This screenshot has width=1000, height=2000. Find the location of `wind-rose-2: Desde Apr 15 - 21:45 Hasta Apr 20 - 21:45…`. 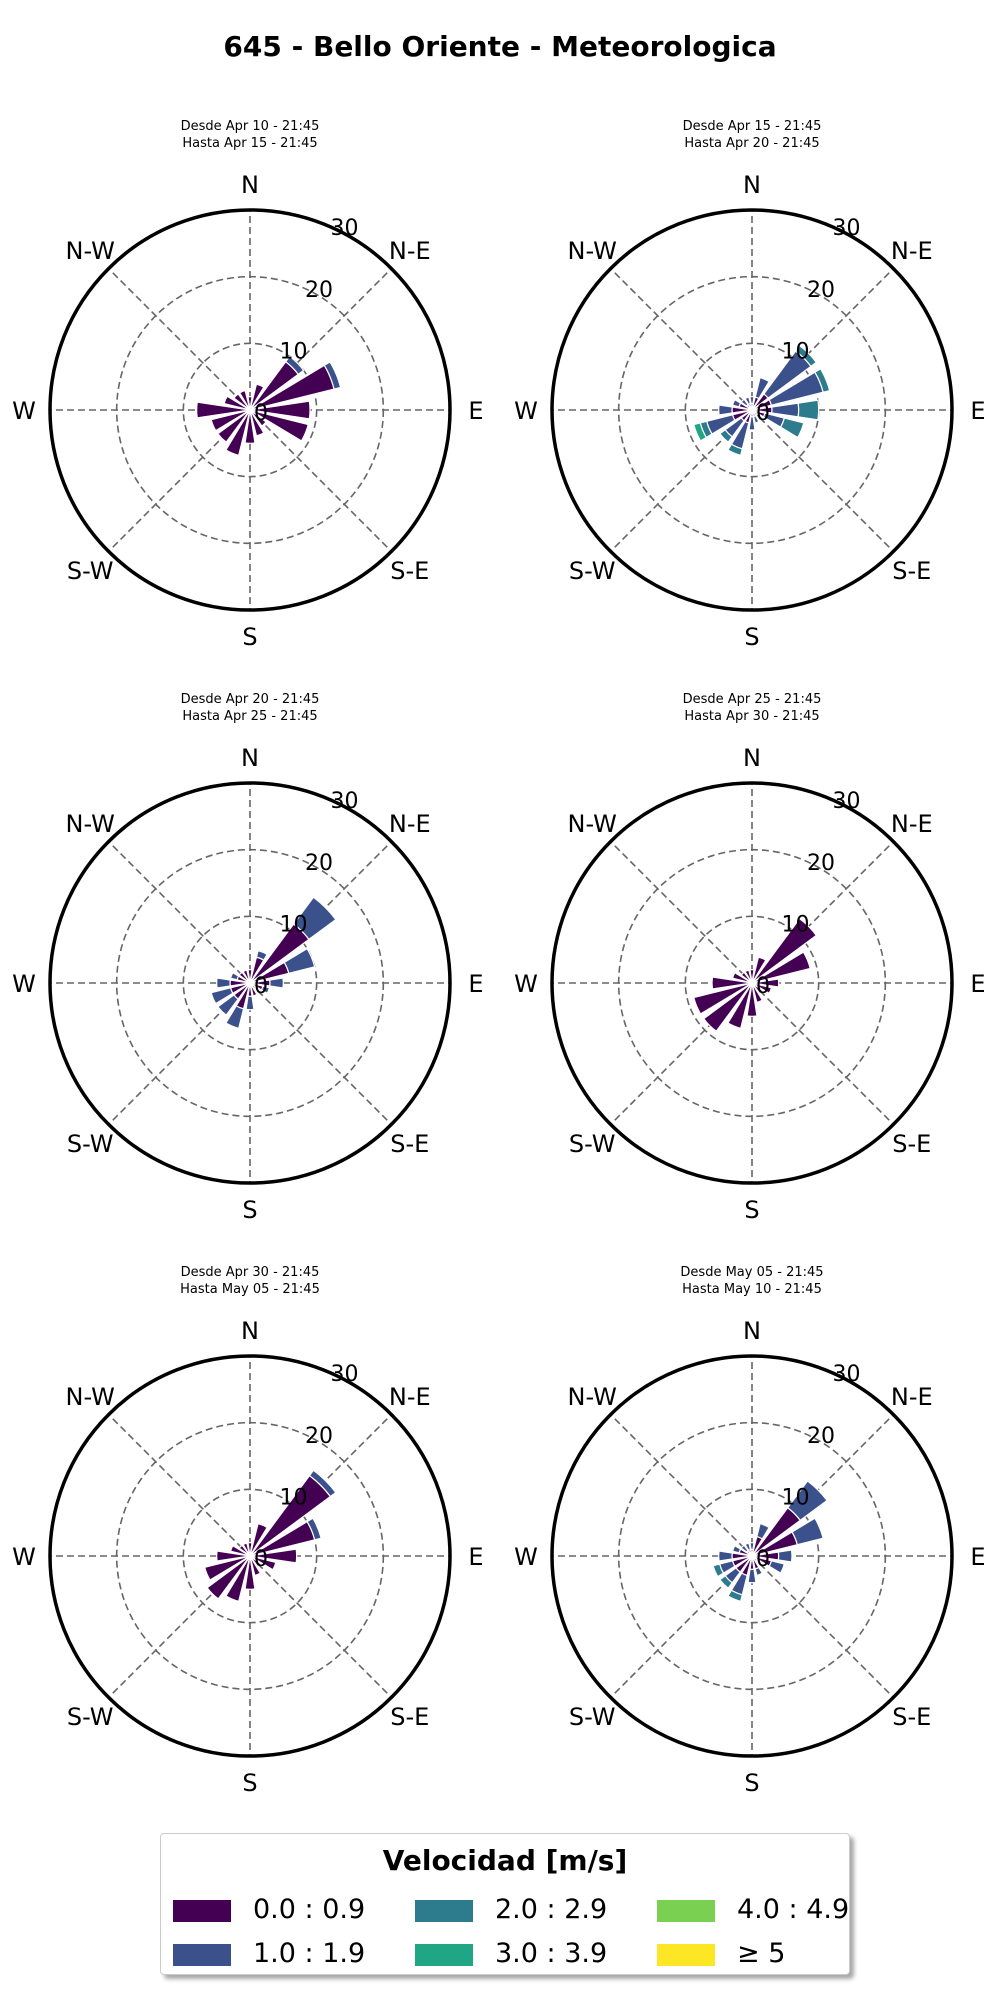

wind-rose-2: Desde Apr 15 - 21:45 Hasta Apr 20 - 21:45… is located at coordinates (749, 385).